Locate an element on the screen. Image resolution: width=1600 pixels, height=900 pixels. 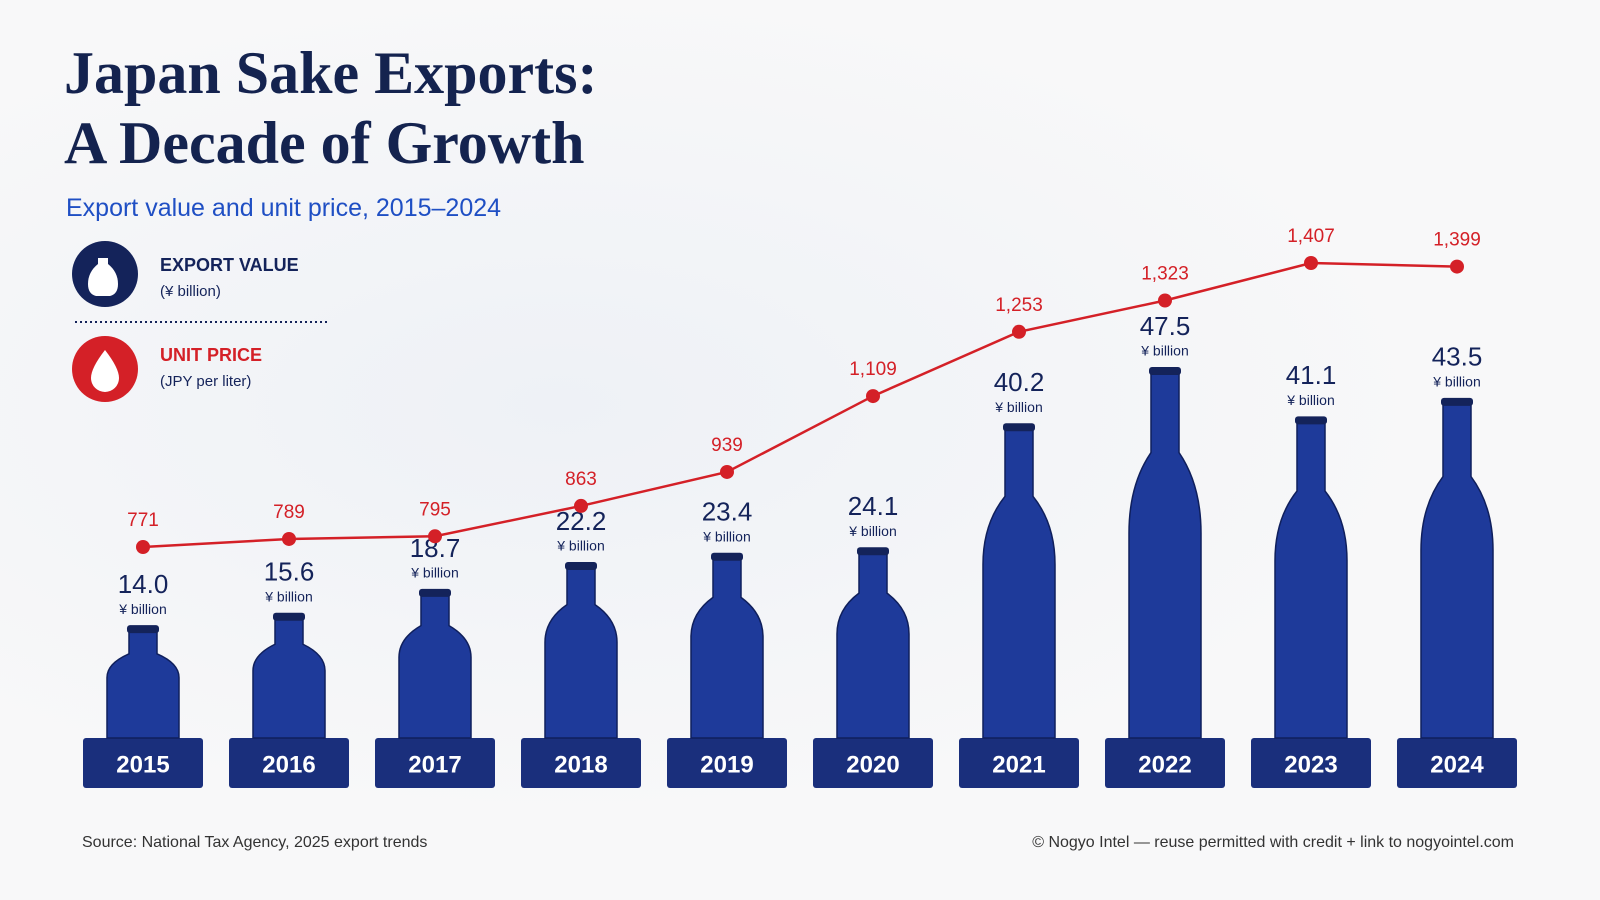
value-label: 47.5 is located at coordinates (1165, 326).